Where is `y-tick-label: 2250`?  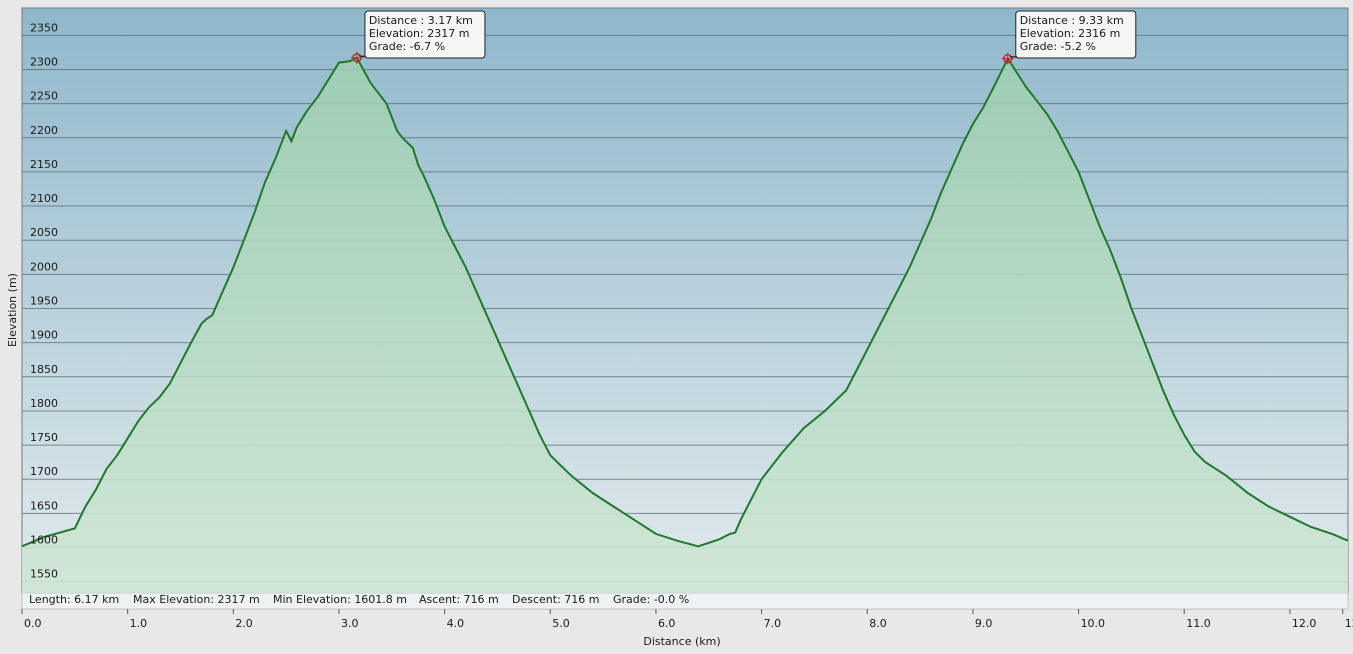 y-tick-label: 2250 is located at coordinates (44, 96).